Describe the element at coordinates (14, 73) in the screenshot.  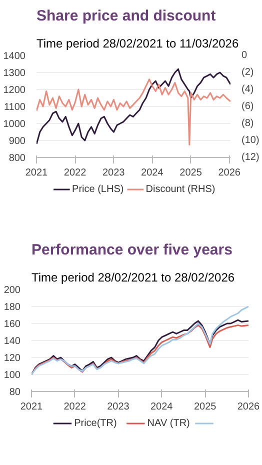
I see `y-tick-label: 1300` at that location.